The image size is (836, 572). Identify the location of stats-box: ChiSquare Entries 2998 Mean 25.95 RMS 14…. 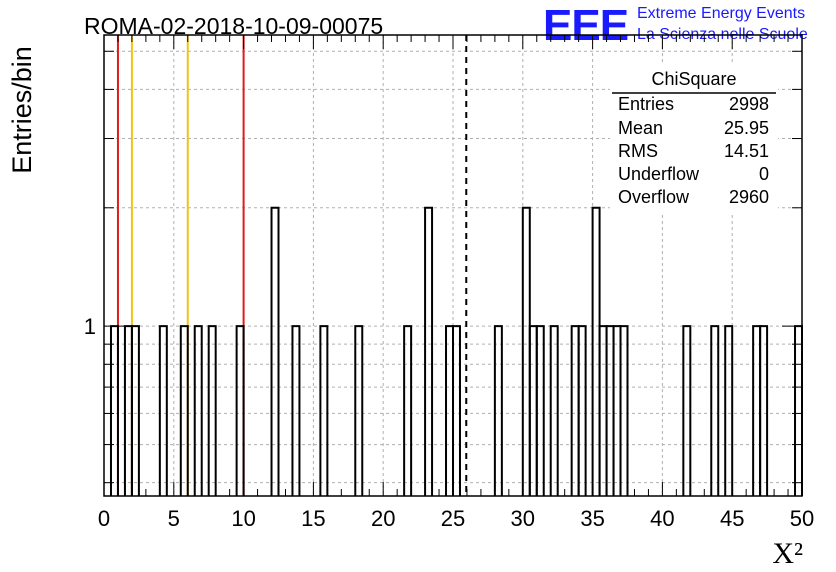
(694, 137).